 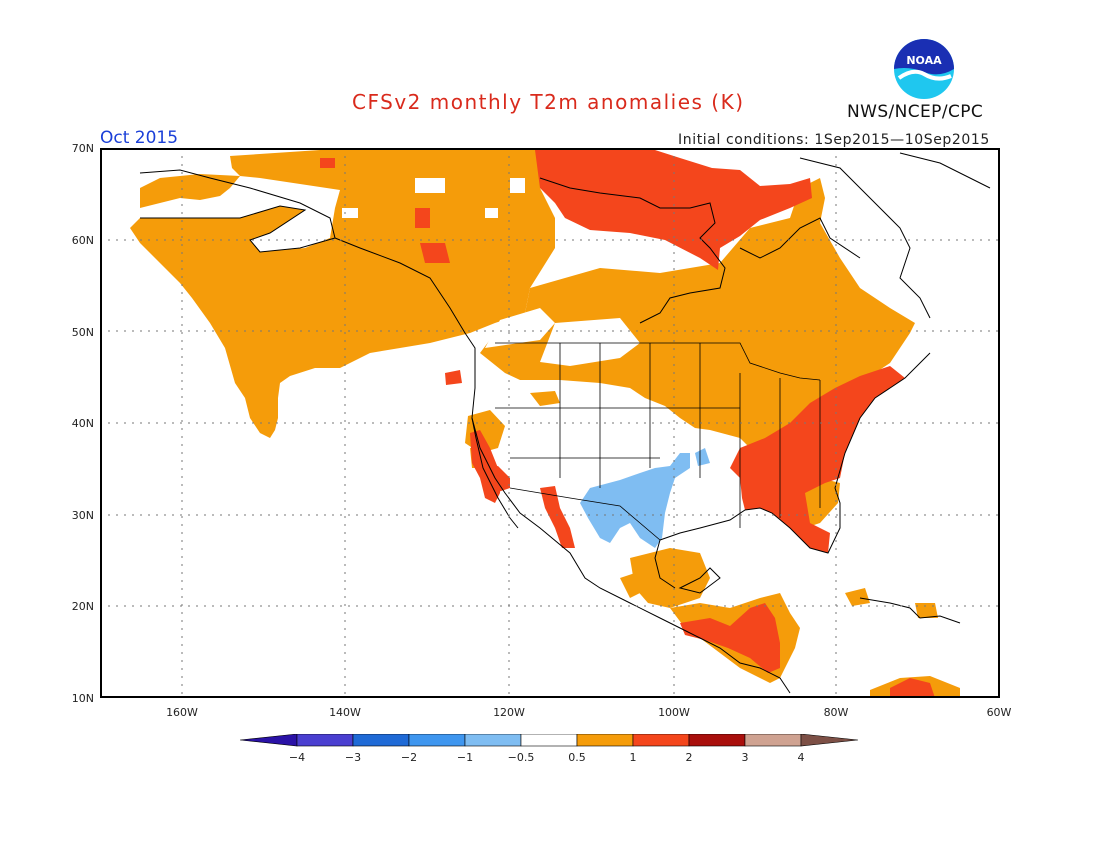 I want to click on lon-label-60w: 60W, so click(x=999, y=712).